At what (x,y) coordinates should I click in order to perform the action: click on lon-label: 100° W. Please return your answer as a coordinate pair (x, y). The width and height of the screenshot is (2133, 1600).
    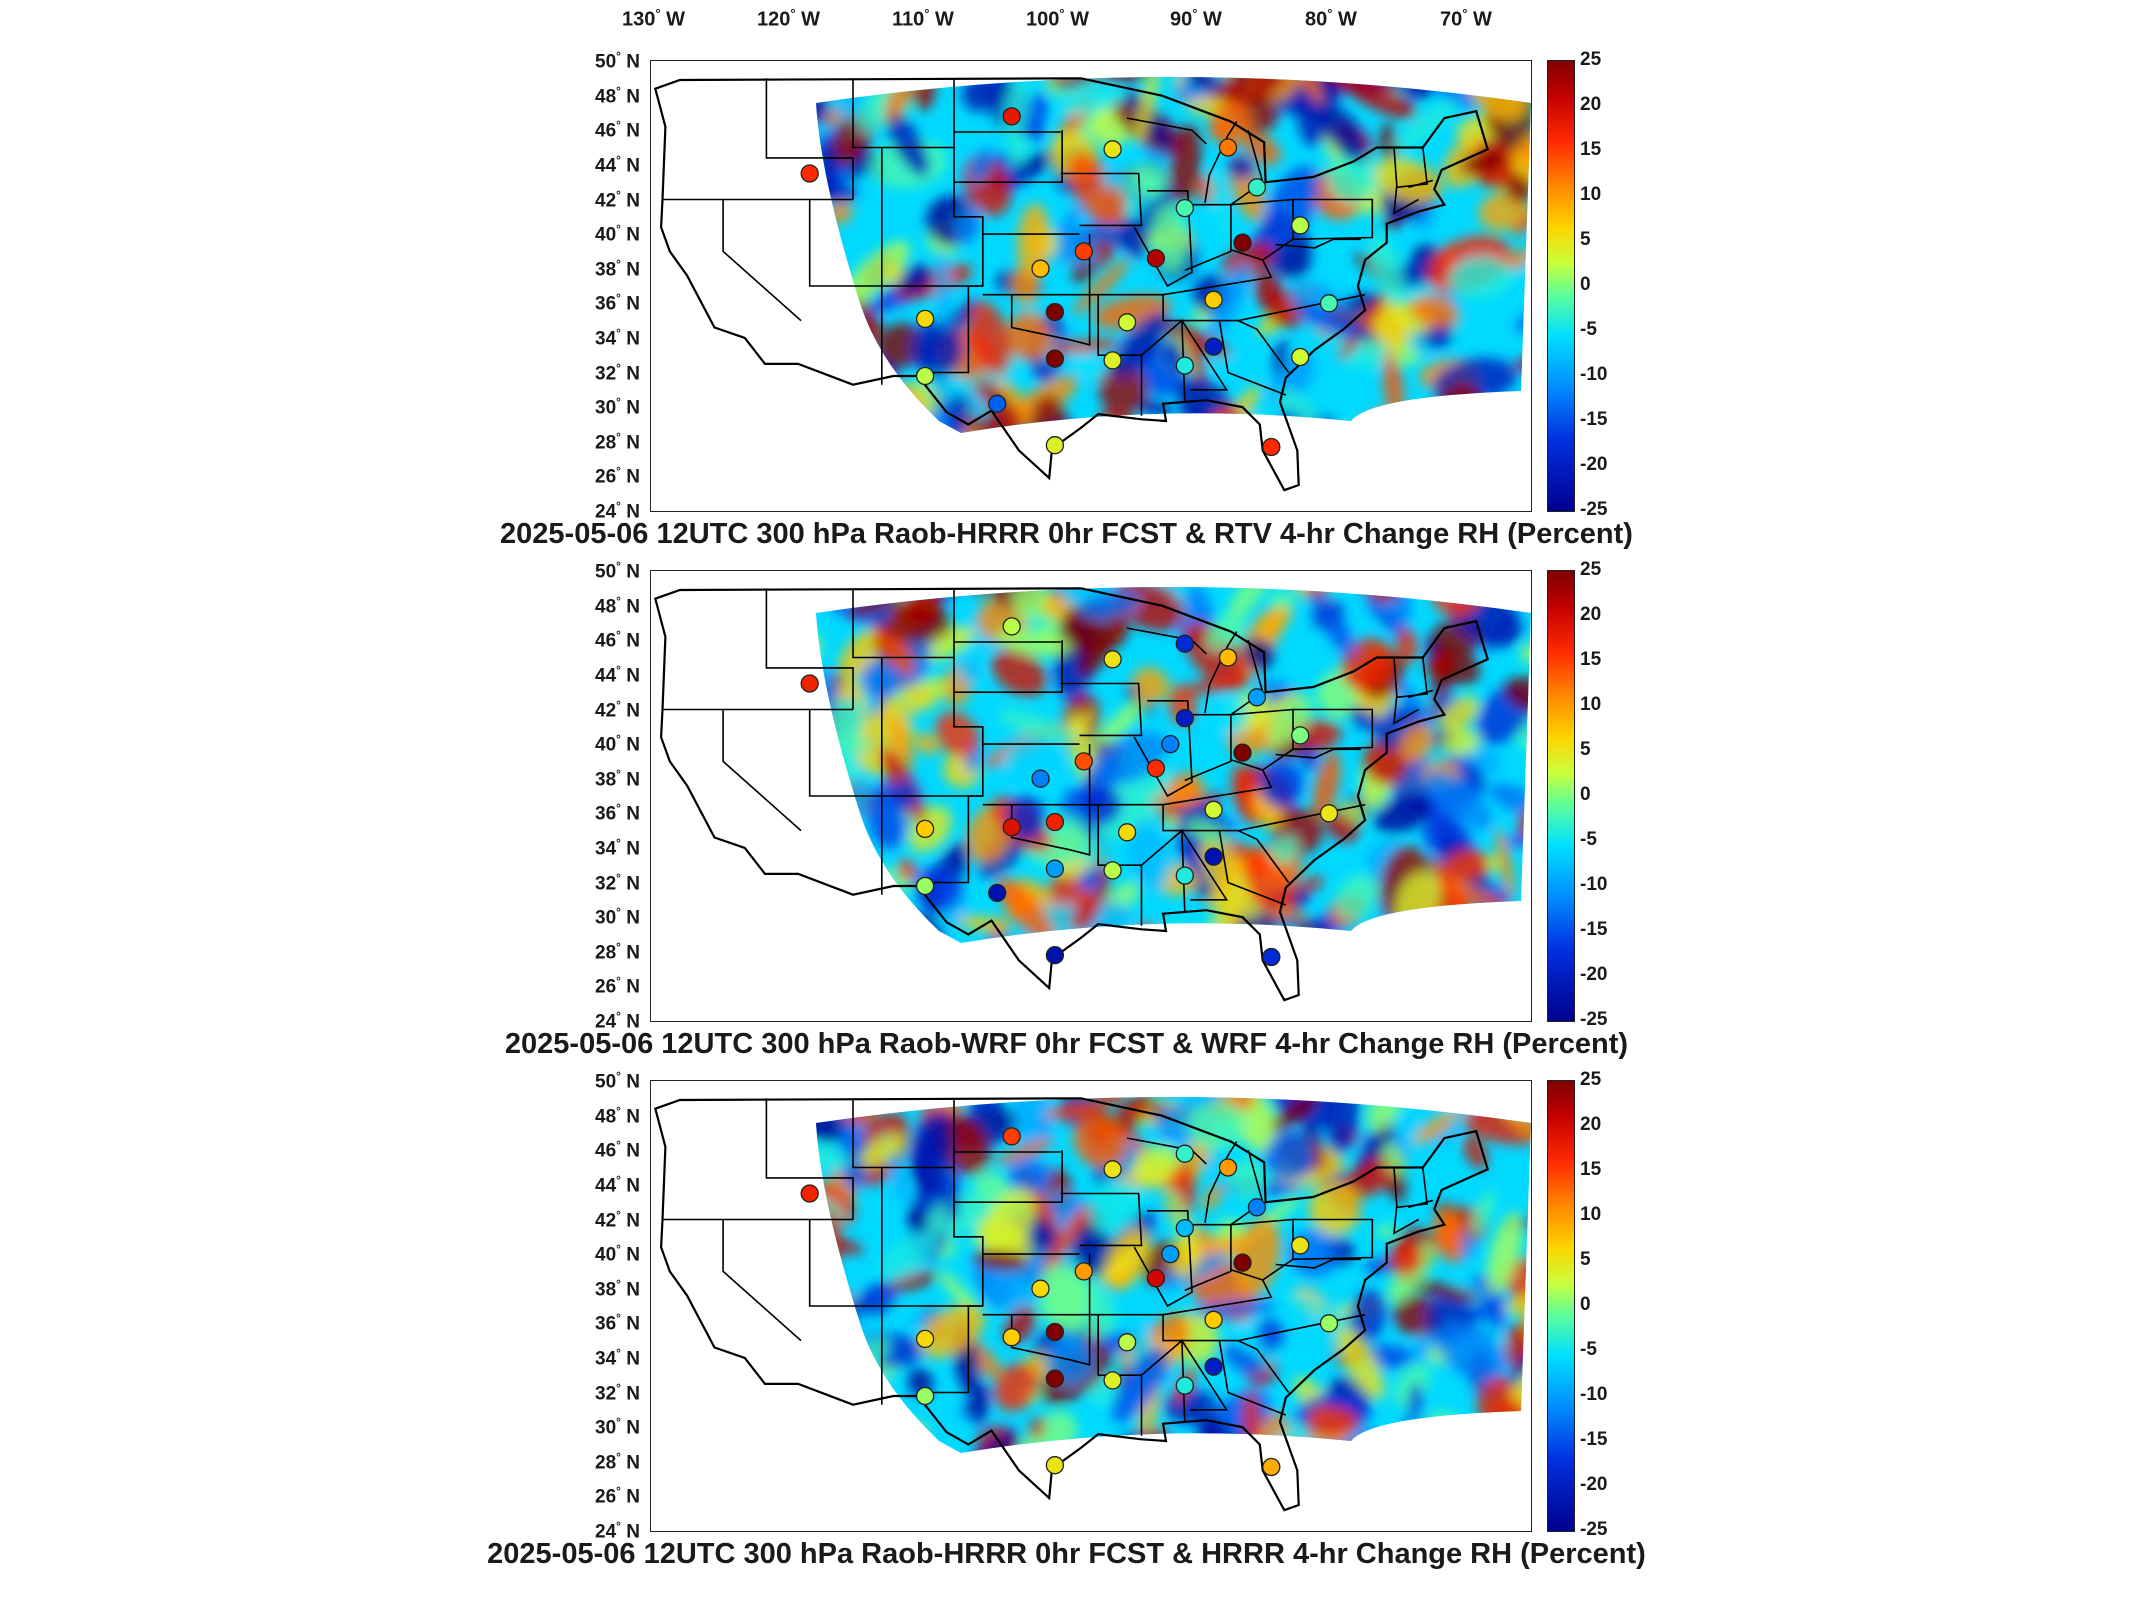
    Looking at the image, I should click on (1058, 18).